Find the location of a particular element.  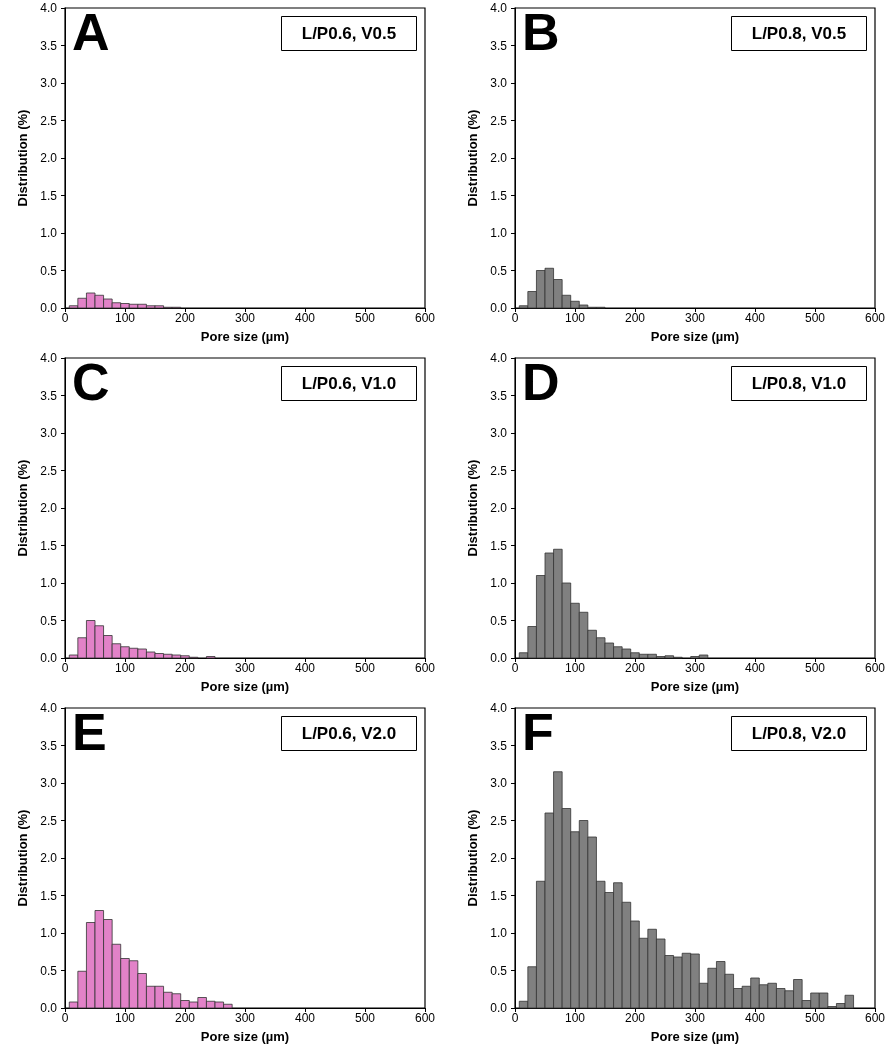

annotation: B is located at coordinates (541, 32).